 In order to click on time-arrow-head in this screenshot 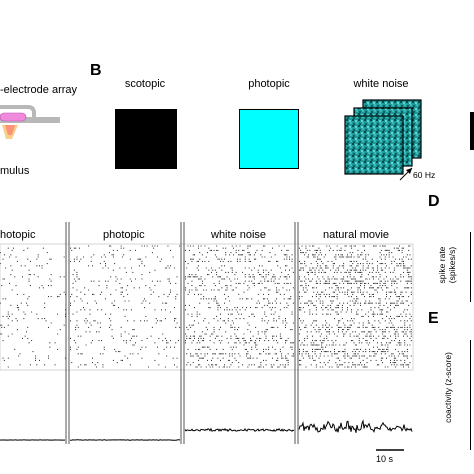, I will do `click(409, 171)`.